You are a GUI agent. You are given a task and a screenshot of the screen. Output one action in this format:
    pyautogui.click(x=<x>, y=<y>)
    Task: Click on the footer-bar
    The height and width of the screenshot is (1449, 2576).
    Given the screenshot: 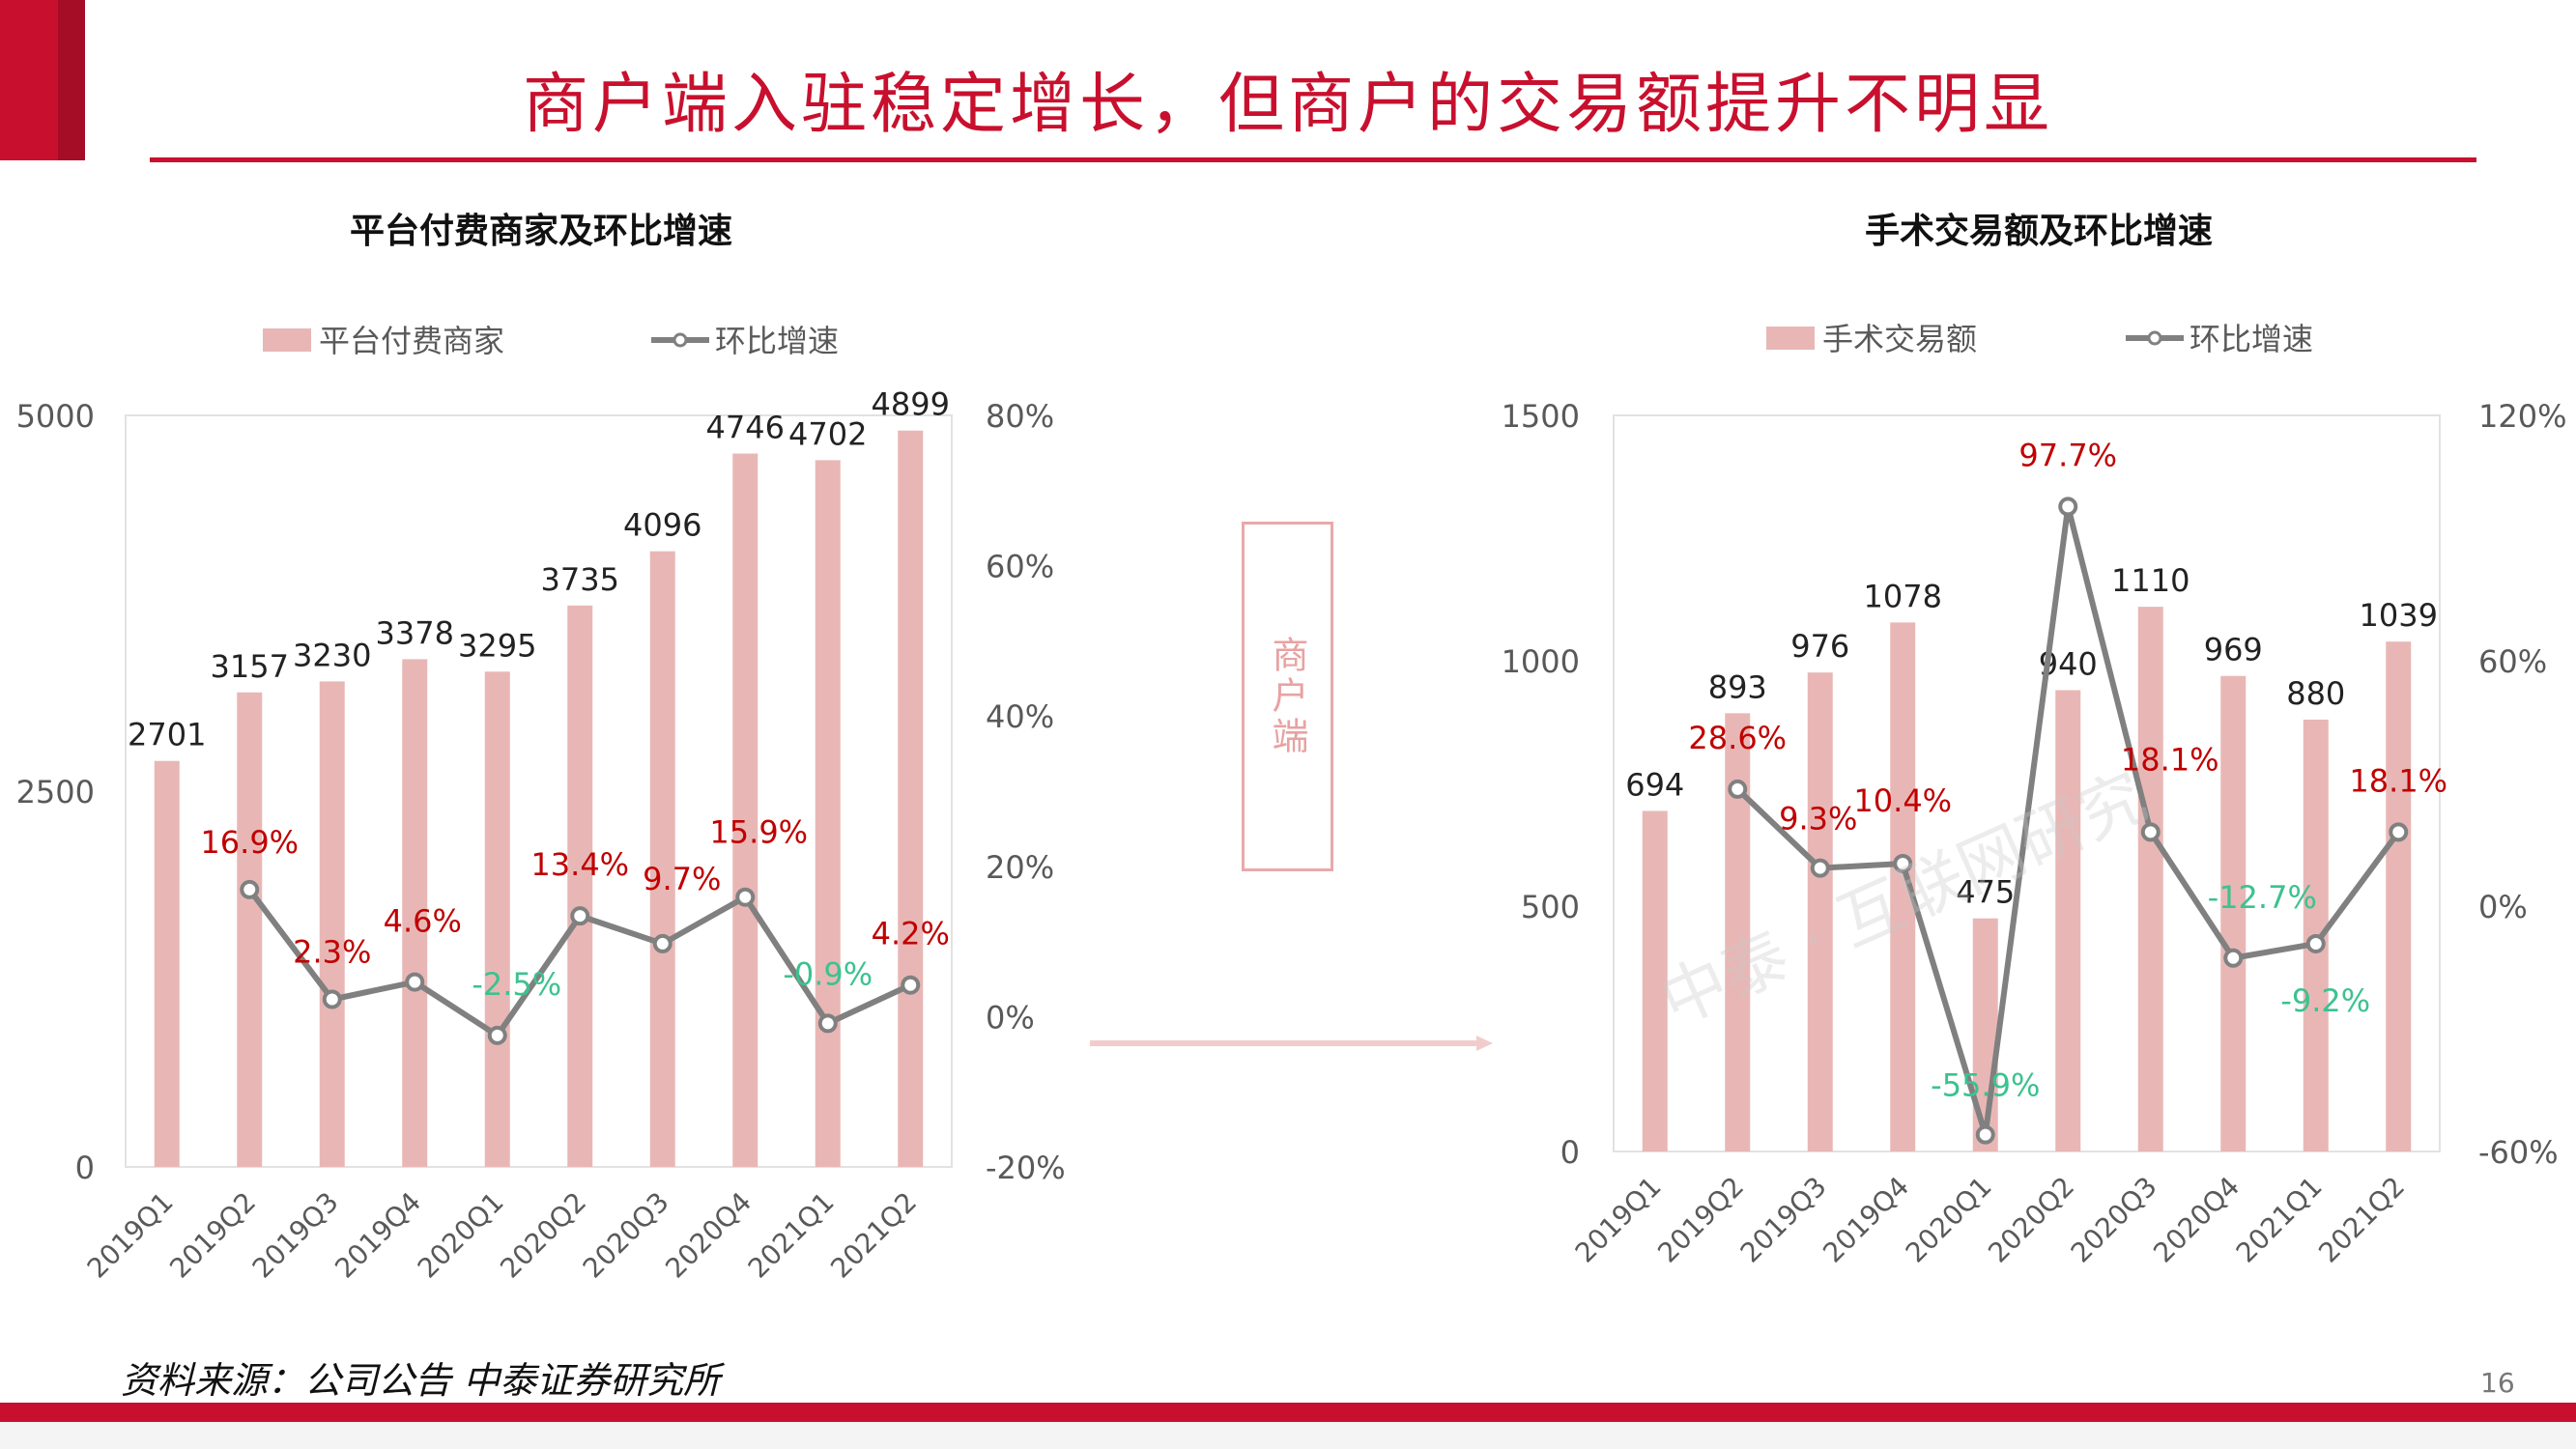 What is the action you would take?
    pyautogui.click(x=1288, y=1412)
    